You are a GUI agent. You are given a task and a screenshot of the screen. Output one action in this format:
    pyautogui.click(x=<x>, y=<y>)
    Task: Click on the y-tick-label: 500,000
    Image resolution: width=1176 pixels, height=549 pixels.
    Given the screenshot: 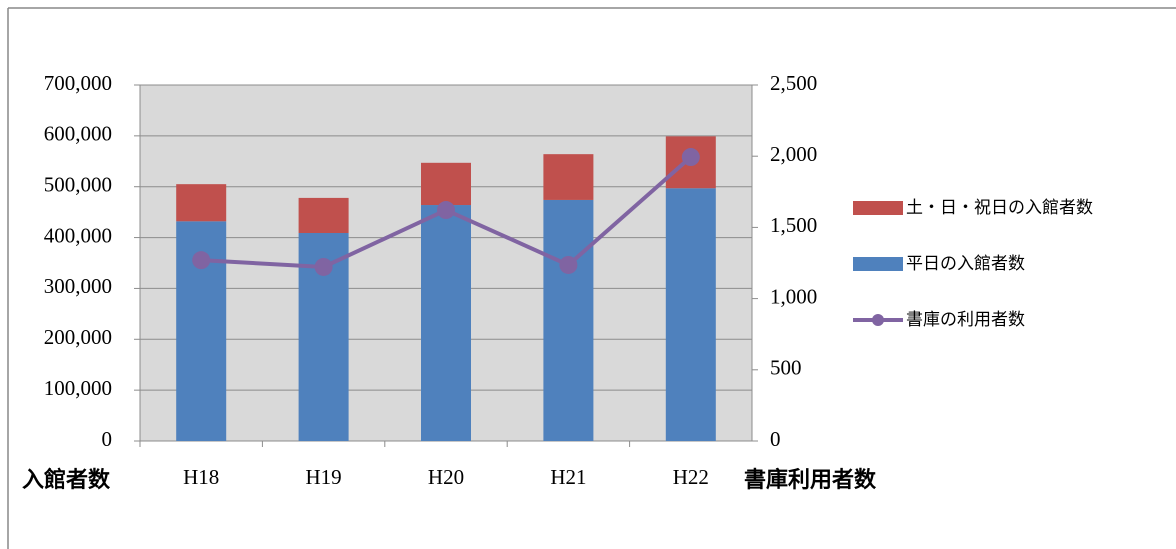 What is the action you would take?
    pyautogui.click(x=78, y=185)
    